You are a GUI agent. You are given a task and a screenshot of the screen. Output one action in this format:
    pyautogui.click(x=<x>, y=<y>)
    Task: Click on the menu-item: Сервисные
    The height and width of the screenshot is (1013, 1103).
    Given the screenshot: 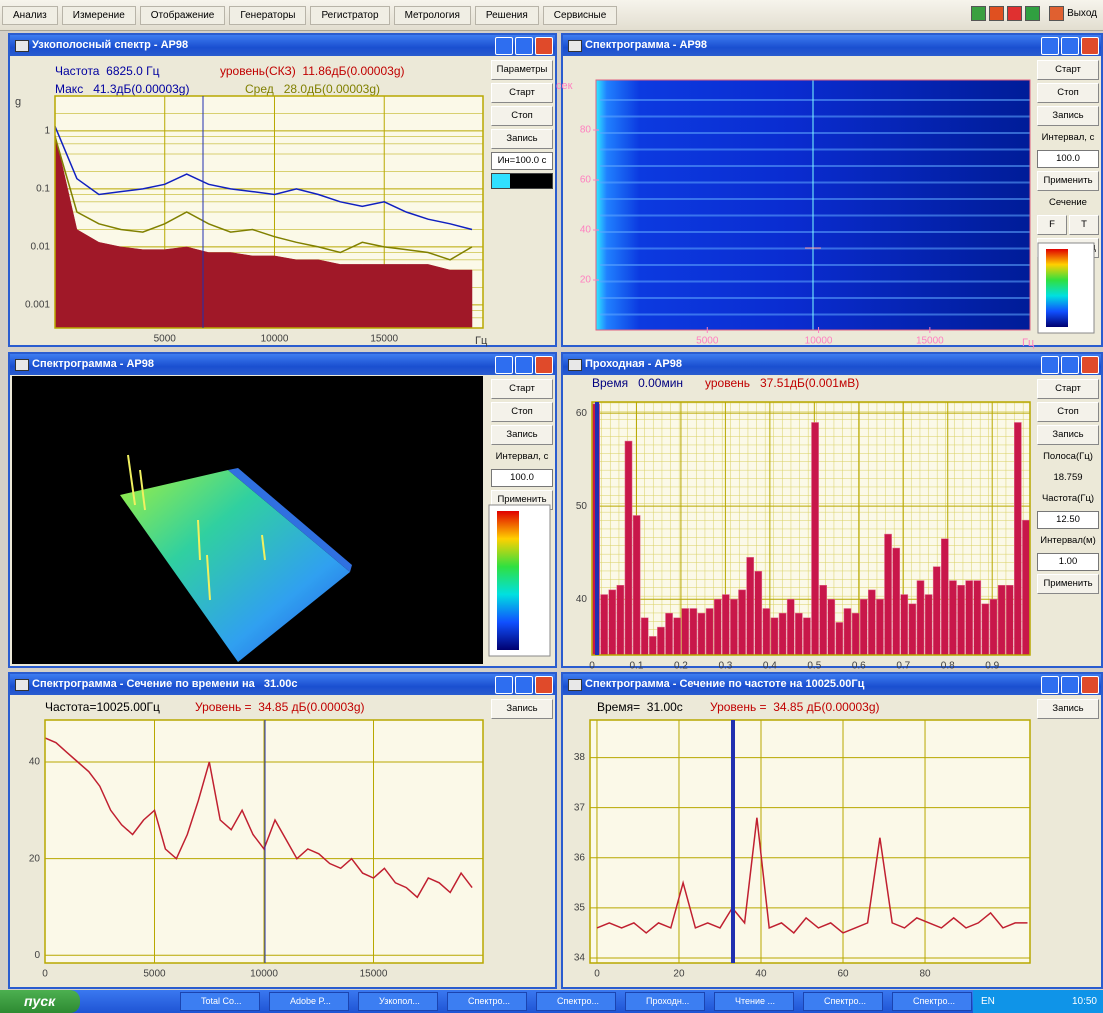 What is the action you would take?
    pyautogui.click(x=580, y=15)
    